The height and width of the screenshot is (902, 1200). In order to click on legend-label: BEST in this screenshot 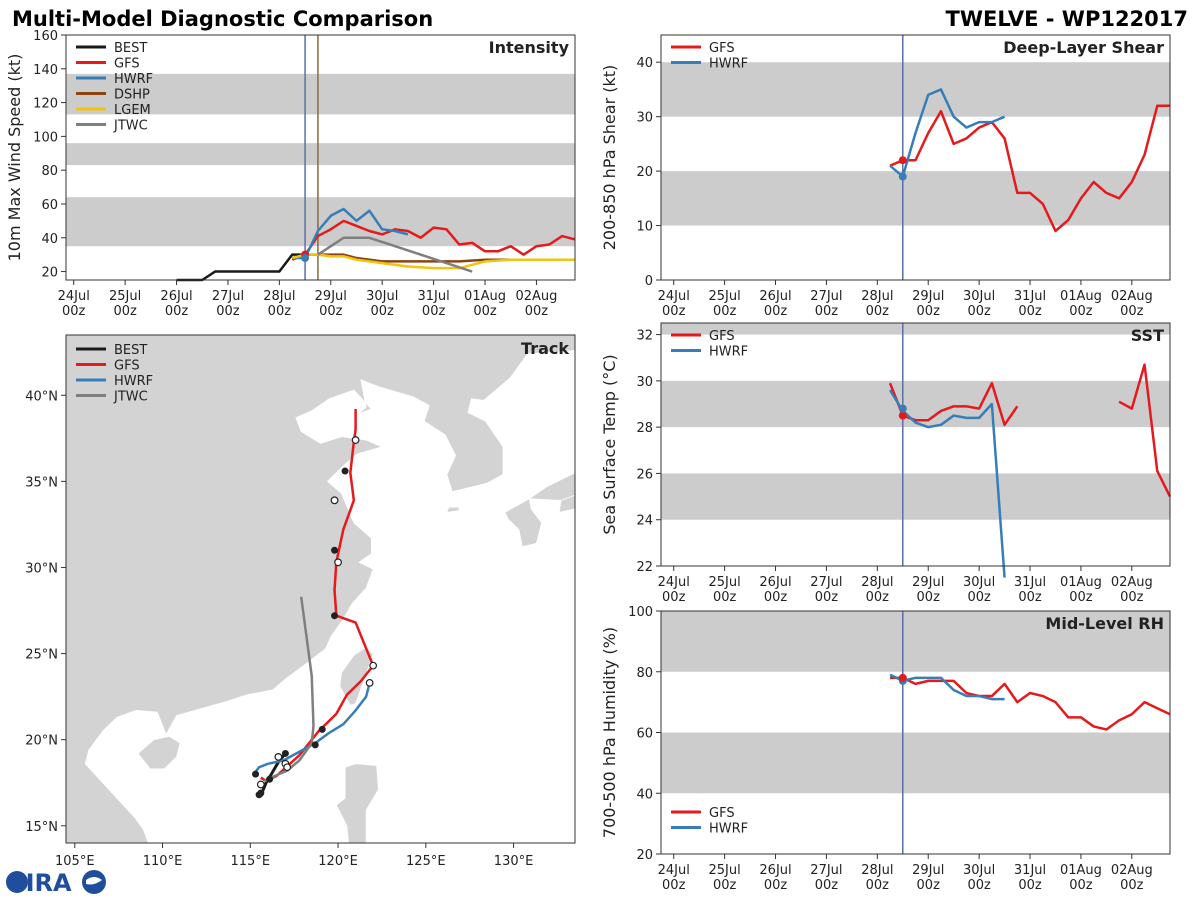, I will do `click(130, 350)`.